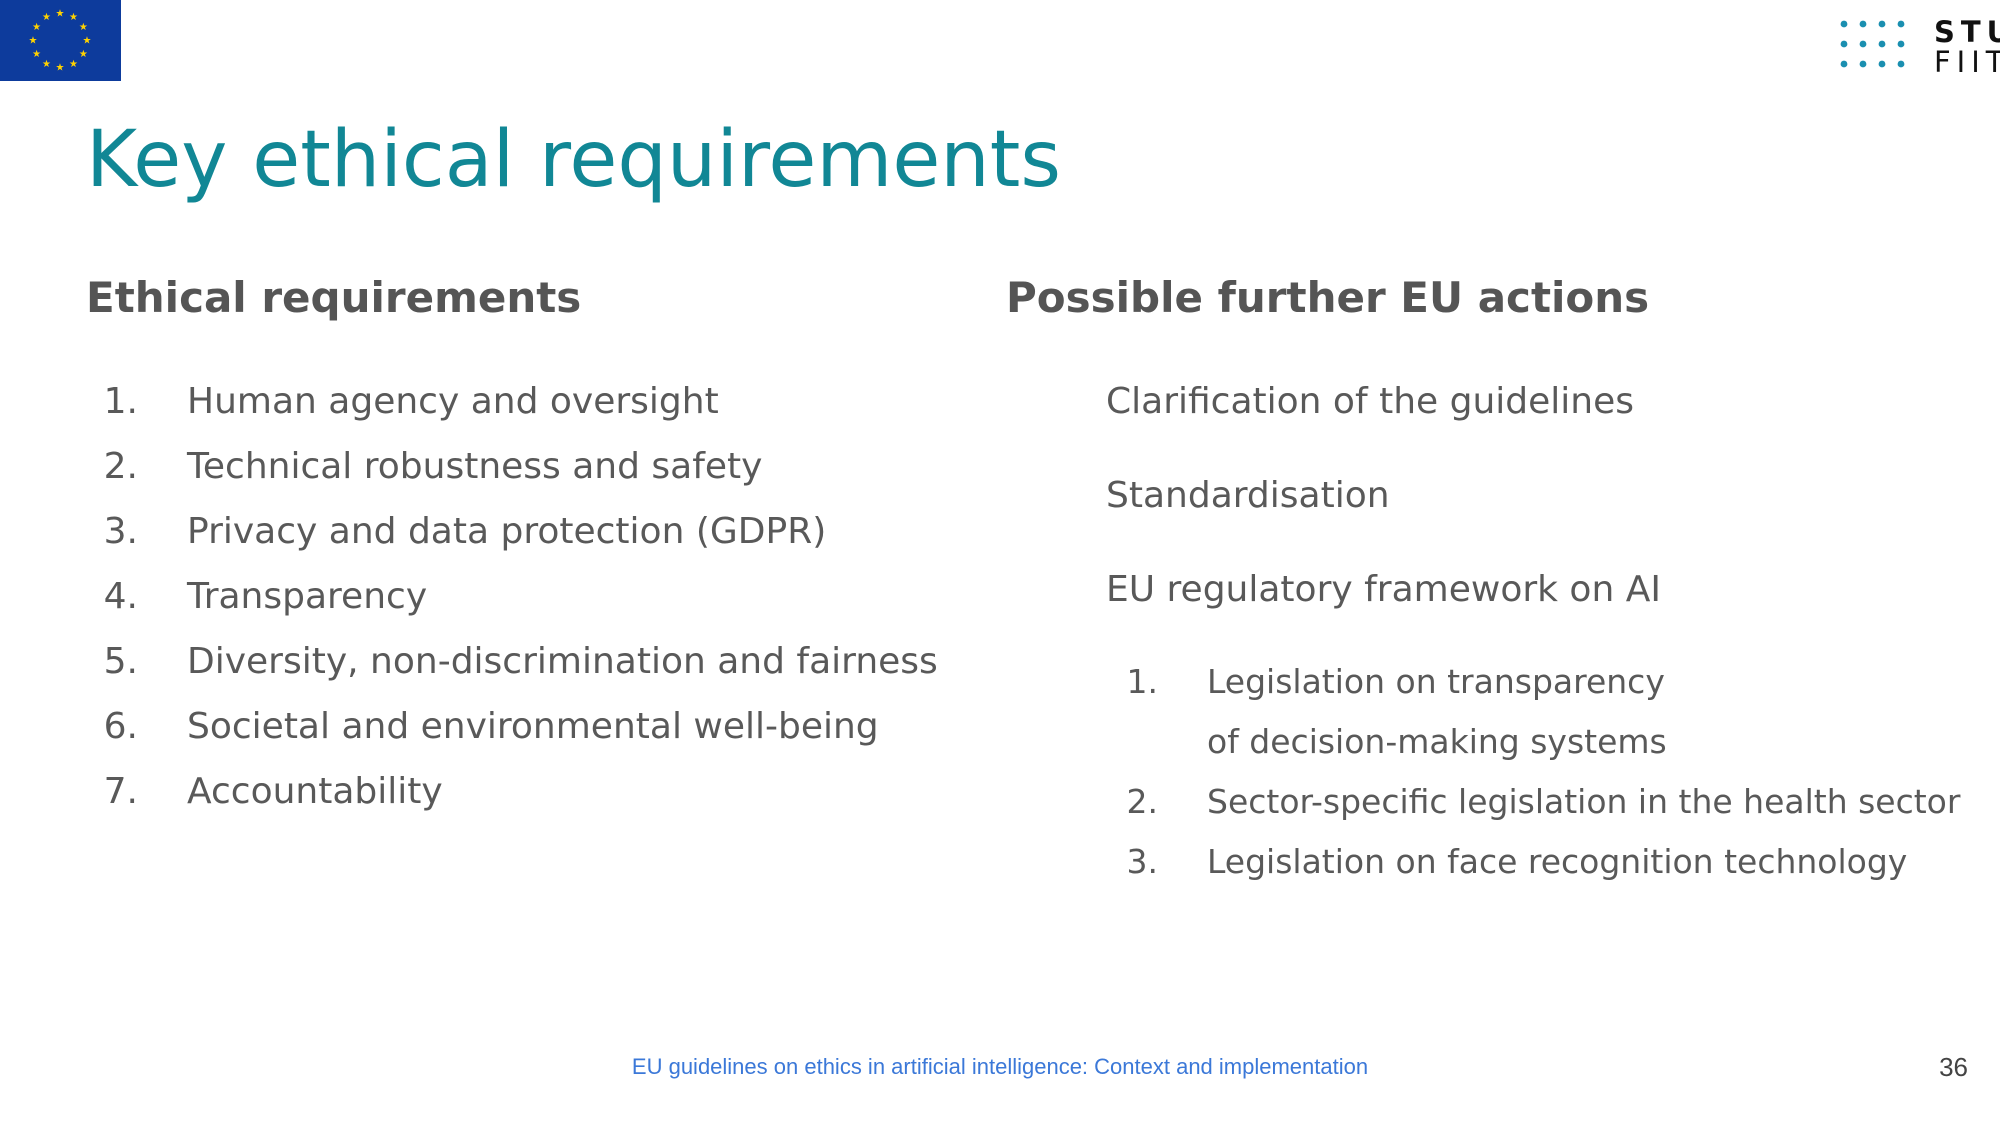  I want to click on list-item-number: 5., so click(120, 661).